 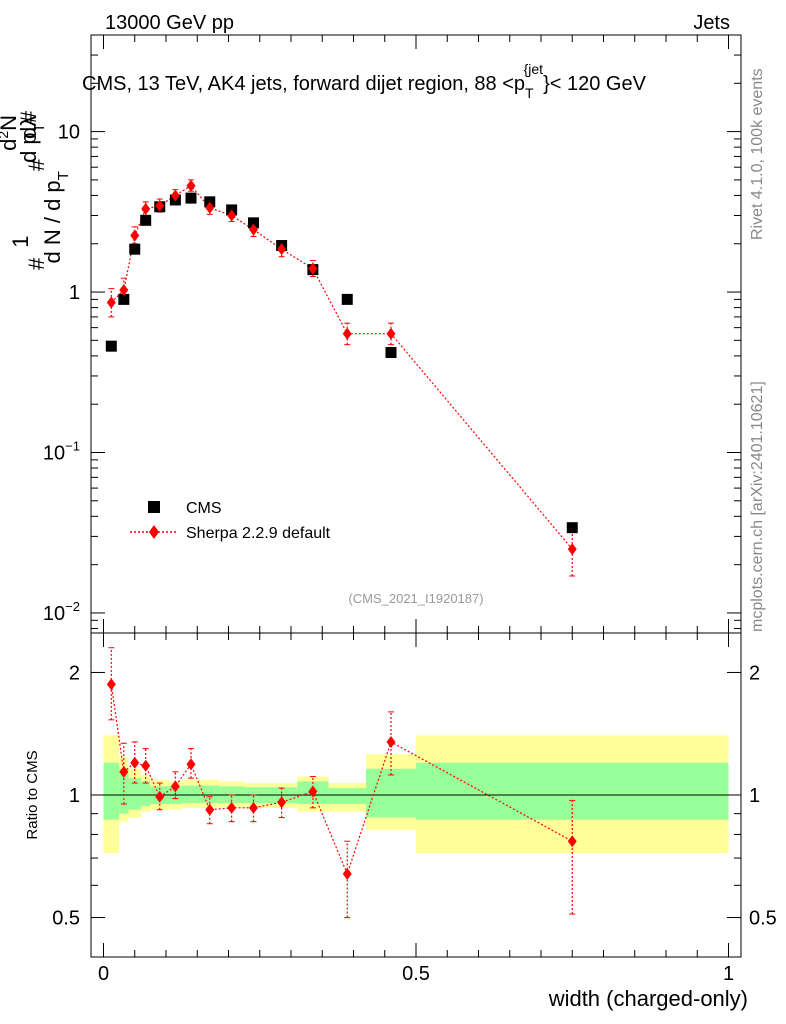 I want to click on rivet-label: Rivet 4.1.0, 100k events, so click(x=757, y=154).